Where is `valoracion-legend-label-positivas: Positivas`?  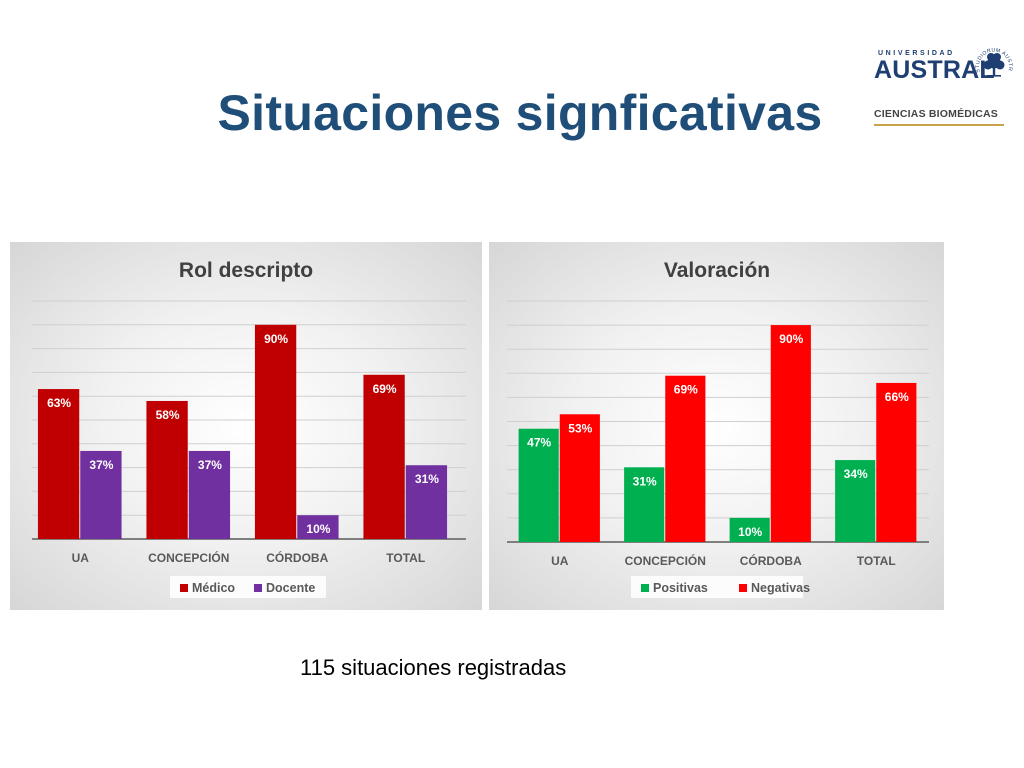 valoracion-legend-label-positivas: Positivas is located at coordinates (680, 588).